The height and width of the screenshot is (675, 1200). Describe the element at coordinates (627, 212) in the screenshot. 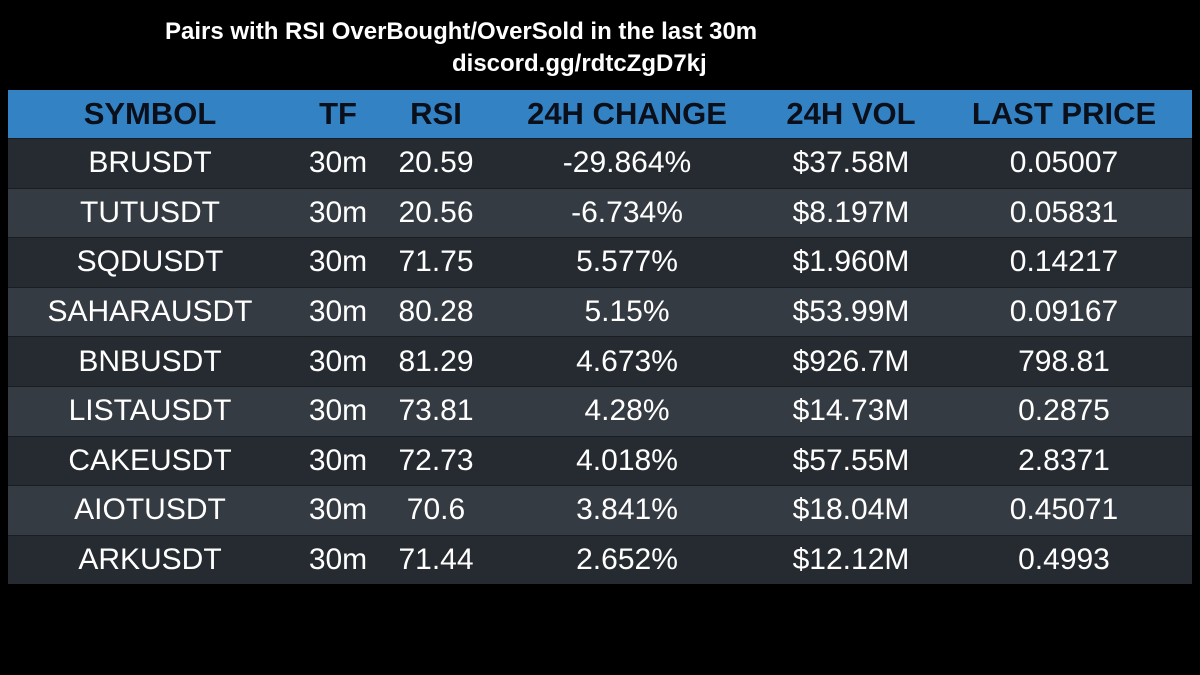

I see `change-cell: -6.734%` at that location.